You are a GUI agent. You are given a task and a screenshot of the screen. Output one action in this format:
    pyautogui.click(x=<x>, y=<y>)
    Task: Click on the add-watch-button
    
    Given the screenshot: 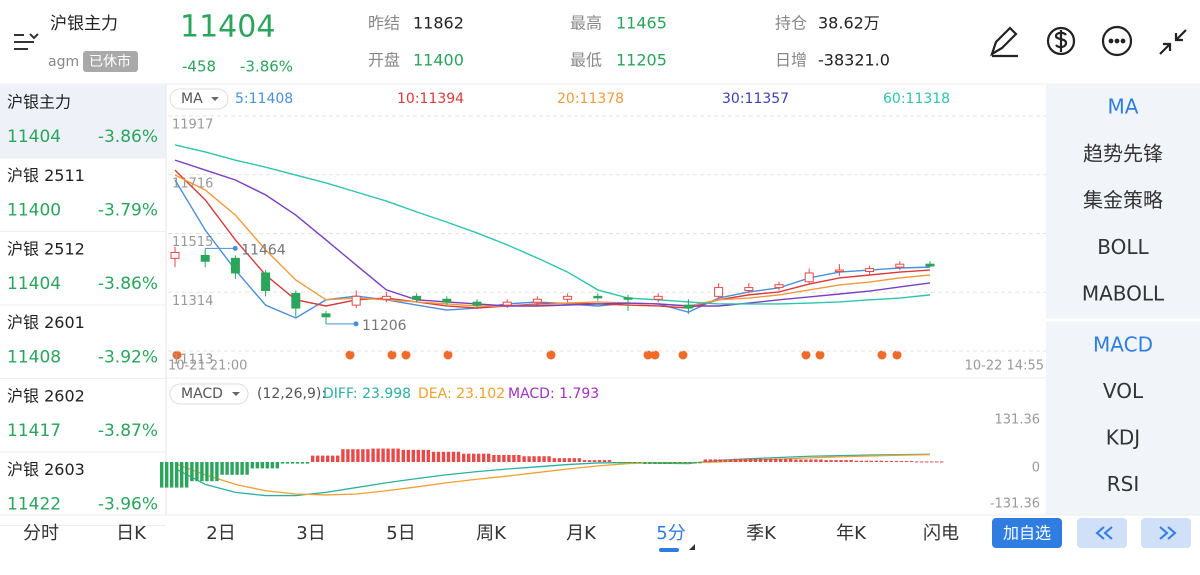 What is the action you would take?
    pyautogui.click(x=1027, y=533)
    